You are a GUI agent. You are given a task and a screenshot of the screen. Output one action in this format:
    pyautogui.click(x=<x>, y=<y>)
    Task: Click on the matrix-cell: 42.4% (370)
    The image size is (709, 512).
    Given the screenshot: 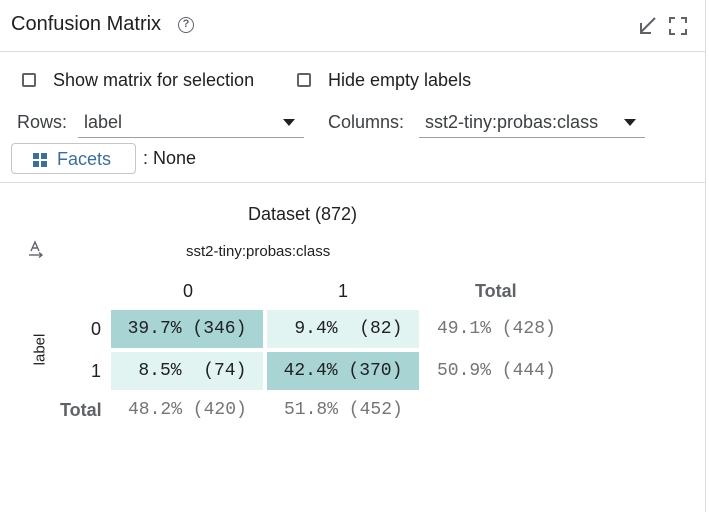 What is the action you would take?
    pyautogui.click(x=343, y=371)
    